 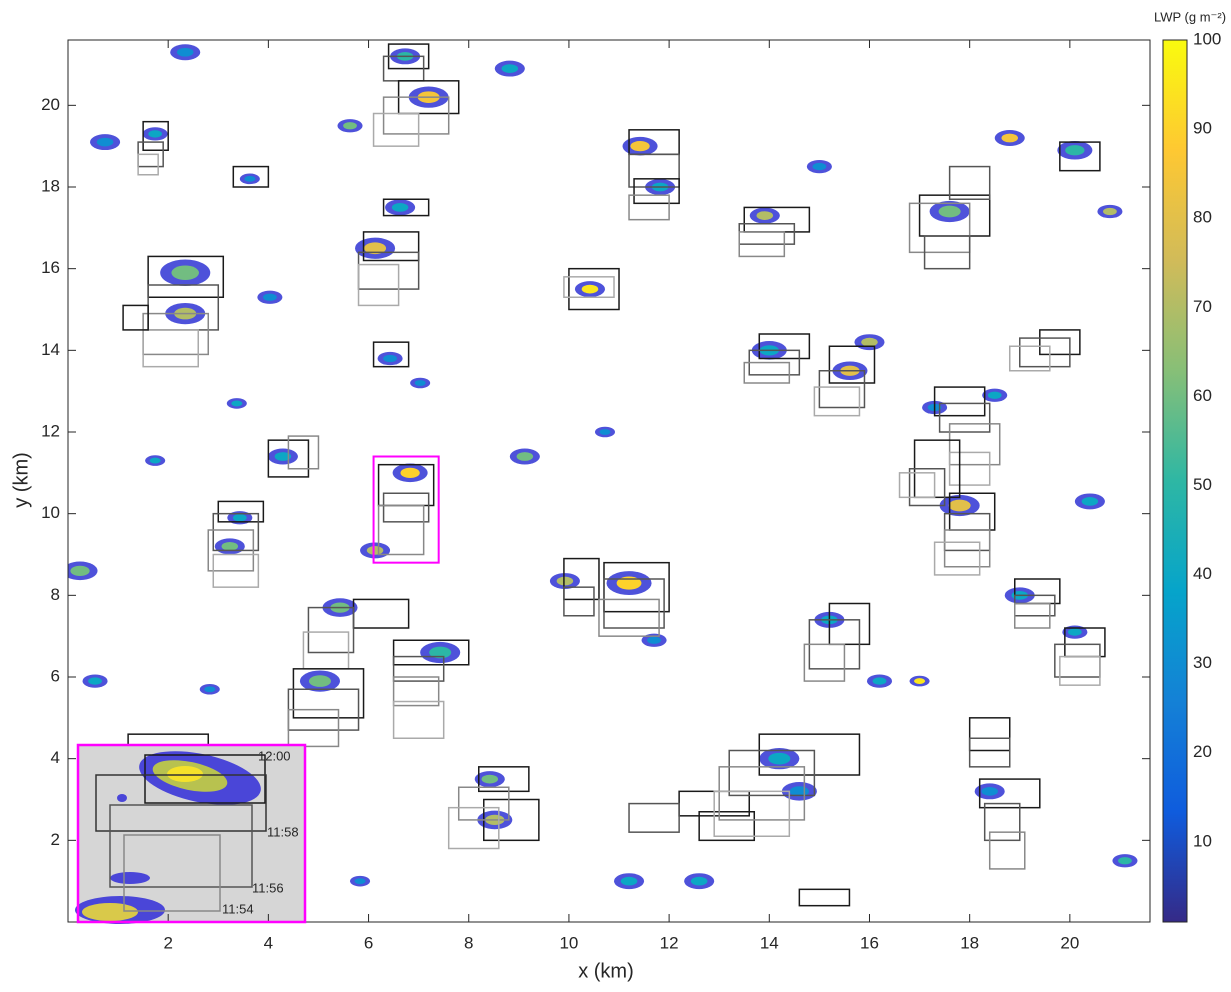 What do you see at coordinates (1175, 481) in the screenshot?
I see `colorbar` at bounding box center [1175, 481].